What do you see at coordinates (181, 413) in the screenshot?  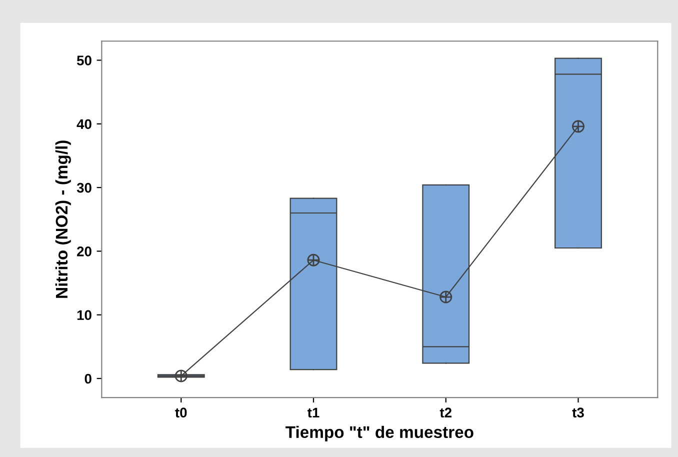 I see `x-tick-label: t0` at bounding box center [181, 413].